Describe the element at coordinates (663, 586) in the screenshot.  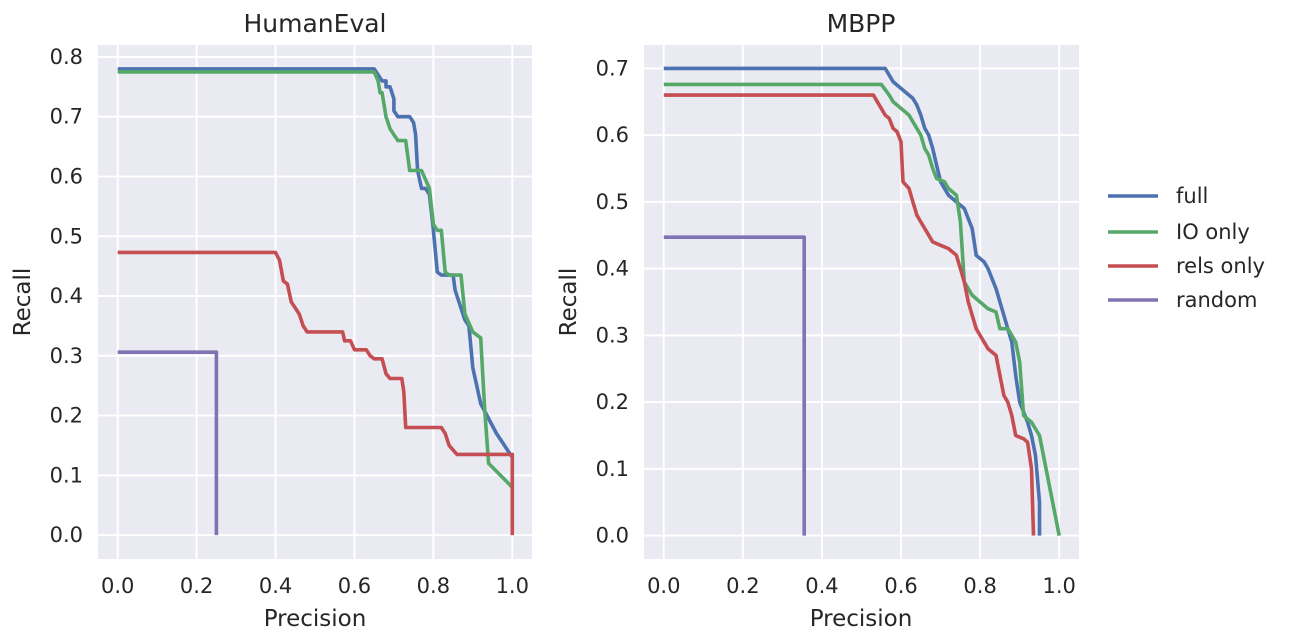
I see `mbpp-x-tick-label: 0.0` at that location.